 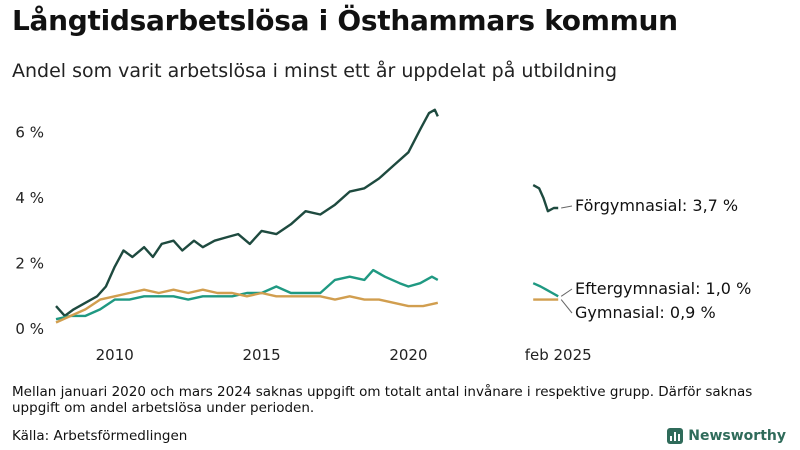 I want to click on x-tick-label: feb 2025, so click(x=558, y=355).